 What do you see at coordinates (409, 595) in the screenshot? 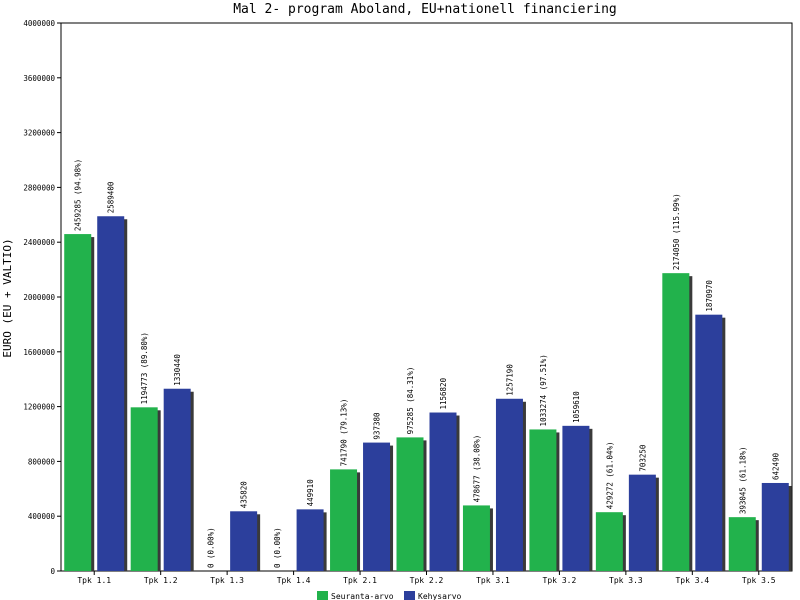
I see `legend-swatch-kehysarvo` at bounding box center [409, 595].